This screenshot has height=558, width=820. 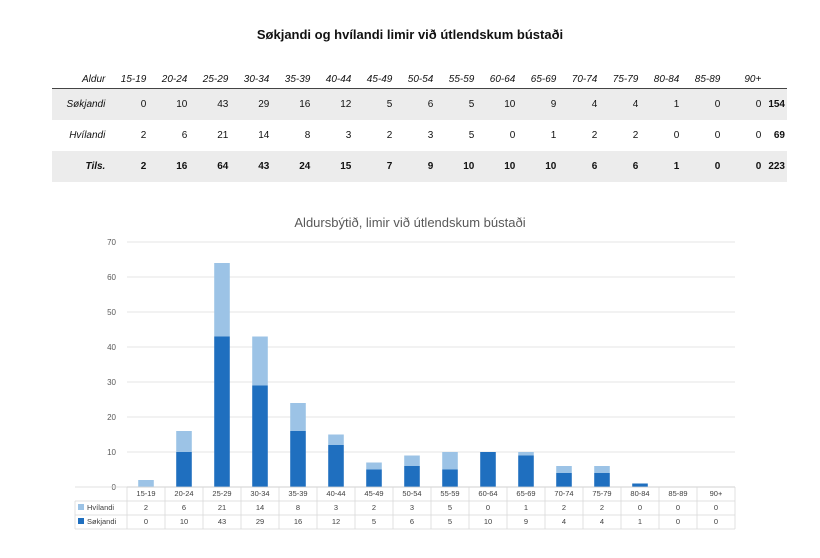 What do you see at coordinates (184, 507) in the screenshot?
I see `data-table-value: 6` at bounding box center [184, 507].